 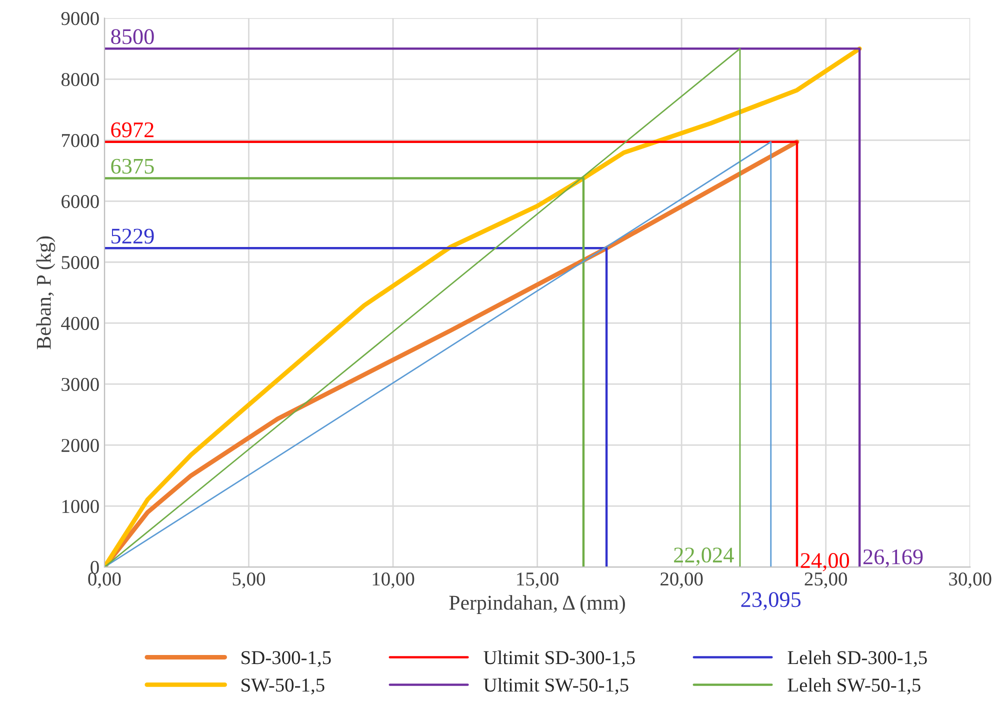 What do you see at coordinates (559, 659) in the screenshot?
I see `legend-label: Ultimit SD-300-1,5` at bounding box center [559, 659].